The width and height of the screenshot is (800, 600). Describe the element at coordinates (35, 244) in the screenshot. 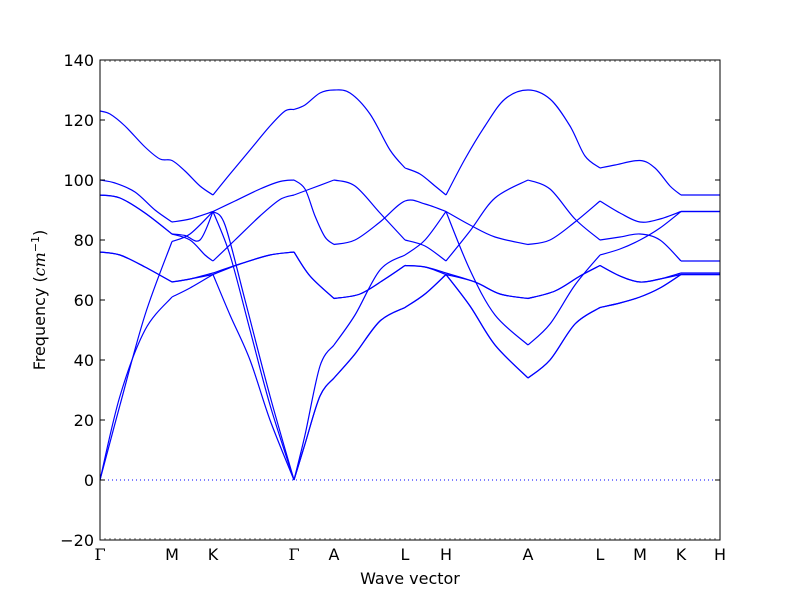

I see `y-axis-title-unit-exponent: −1` at that location.